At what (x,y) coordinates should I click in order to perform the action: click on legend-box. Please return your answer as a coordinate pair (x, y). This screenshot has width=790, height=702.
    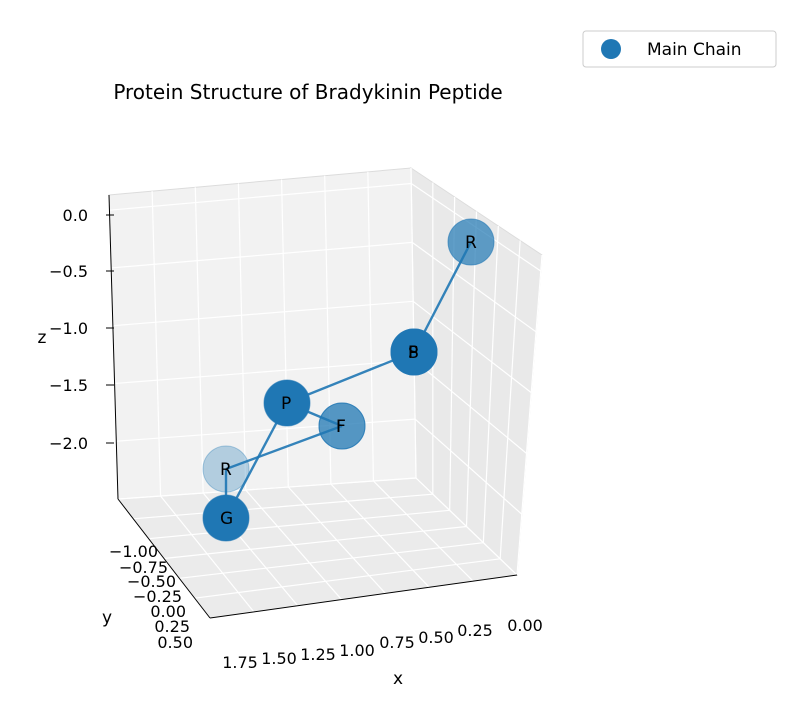
    Looking at the image, I should click on (679, 49).